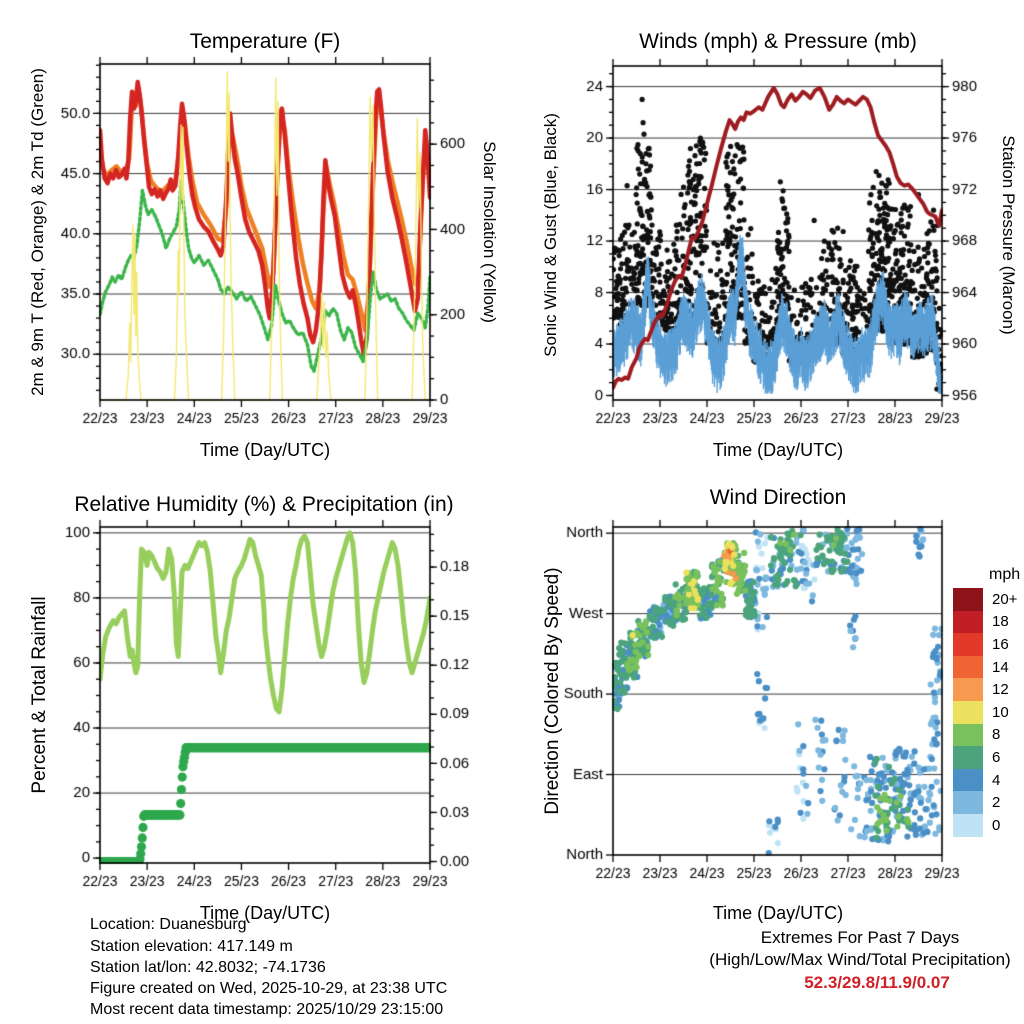  I want to click on extremes-title: Extremes For Past 7 Days, so click(860, 937).